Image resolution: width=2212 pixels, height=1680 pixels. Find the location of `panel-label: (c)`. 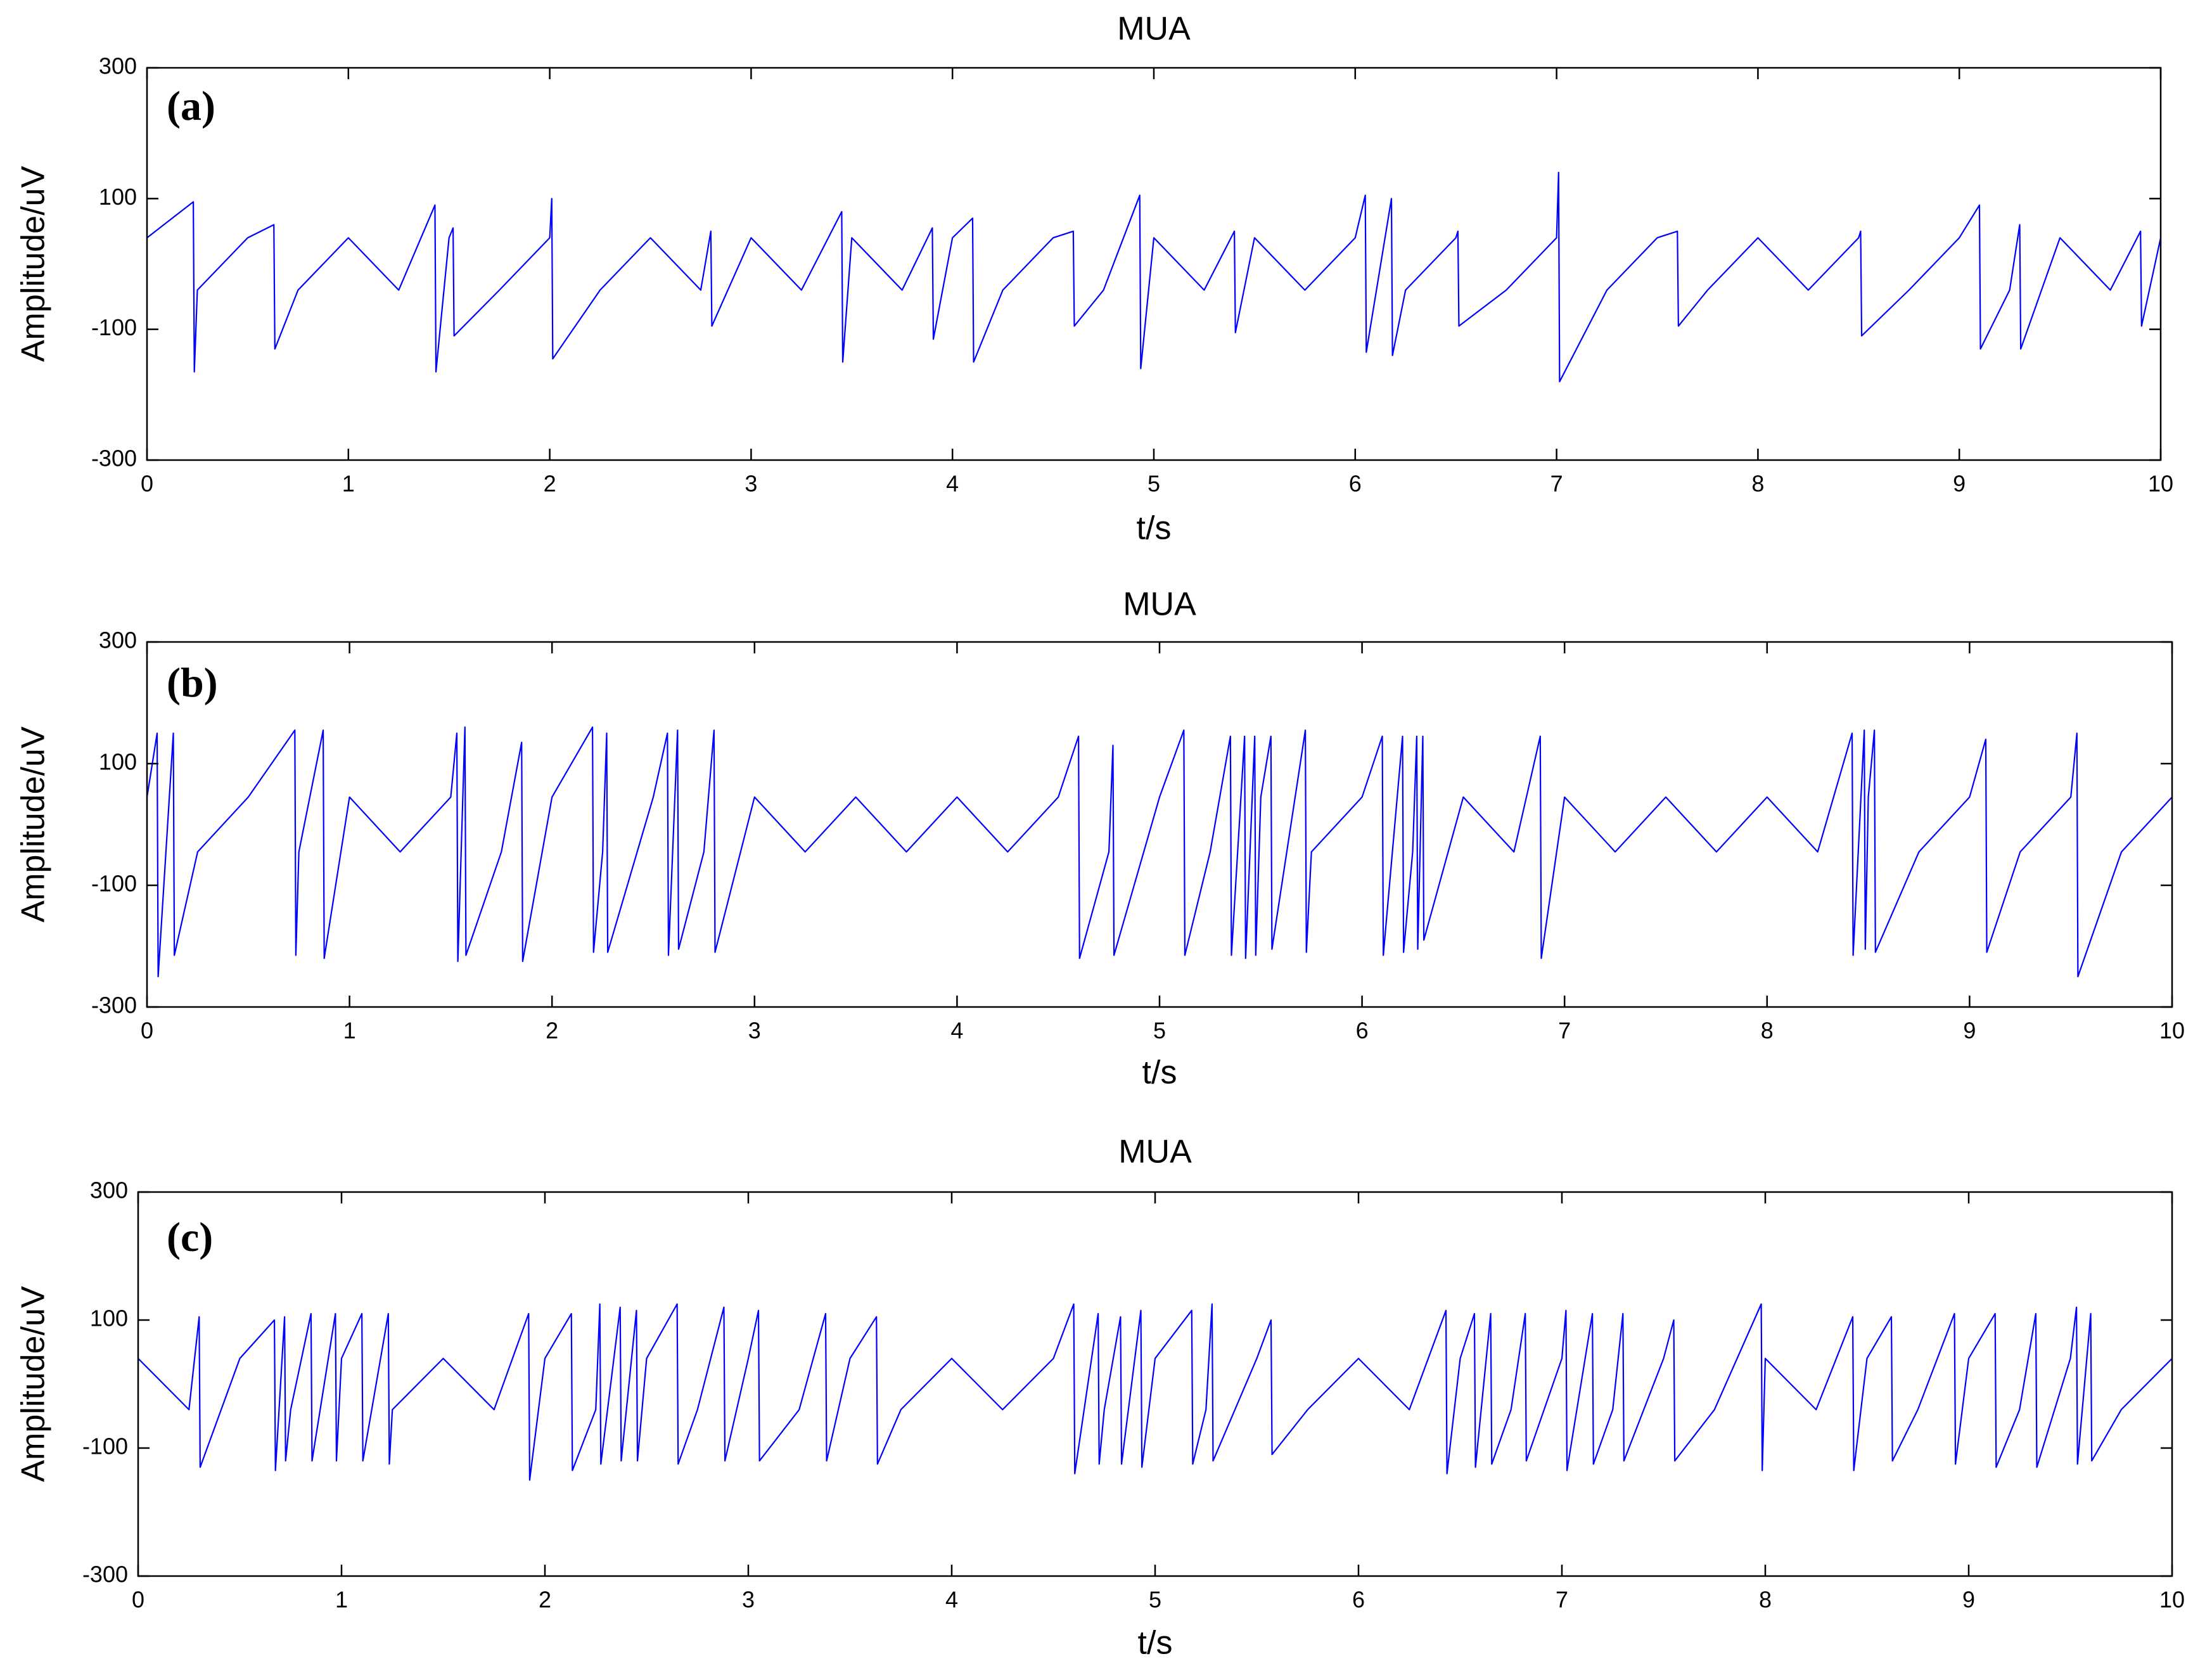

panel-label: (c) is located at coordinates (190, 1237).